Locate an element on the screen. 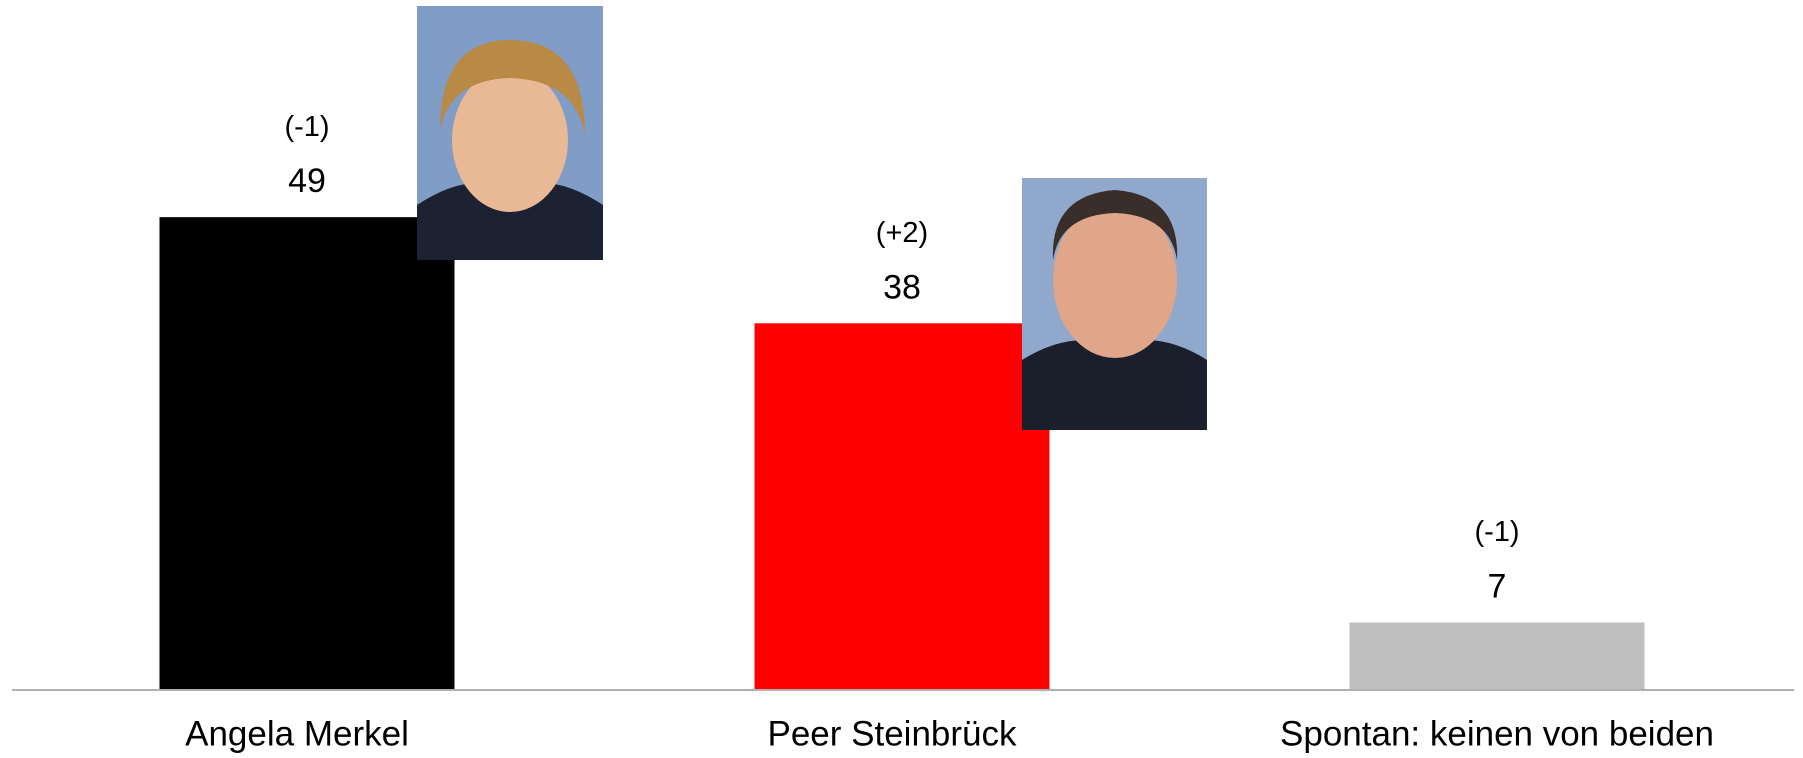 The height and width of the screenshot is (758, 1803). value-label: 38 is located at coordinates (902, 287).